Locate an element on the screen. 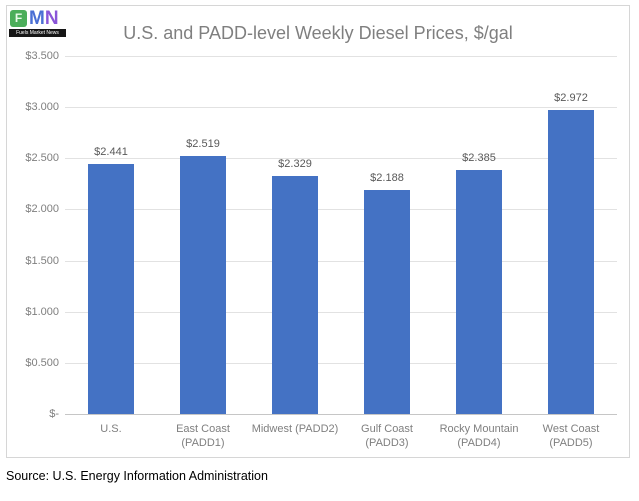 This screenshot has width=639, height=501. x-tick-label: Rocky Mountain (PADD4) is located at coordinates (479, 436).